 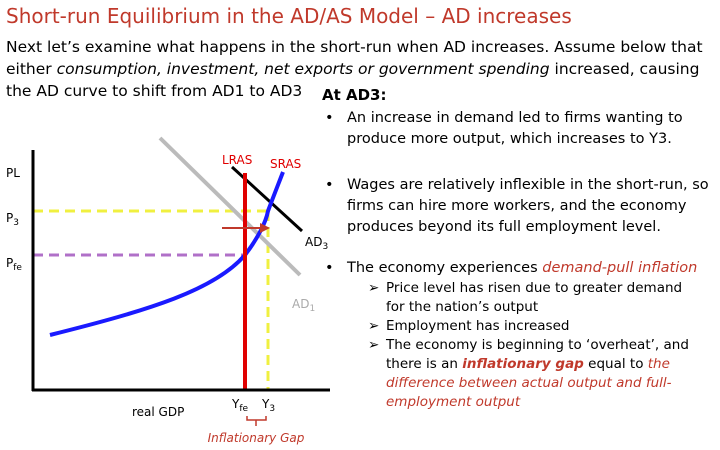 What do you see at coordinates (256, 438) in the screenshot?
I see `gap-label: Inflationary Gap` at bounding box center [256, 438].